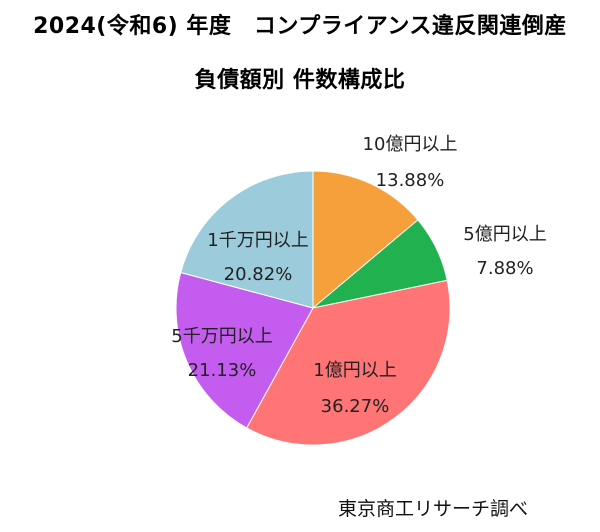 The width and height of the screenshot is (600, 532). What do you see at coordinates (222, 370) in the screenshot?
I see `slice-value-label-4: 21.13%` at bounding box center [222, 370].